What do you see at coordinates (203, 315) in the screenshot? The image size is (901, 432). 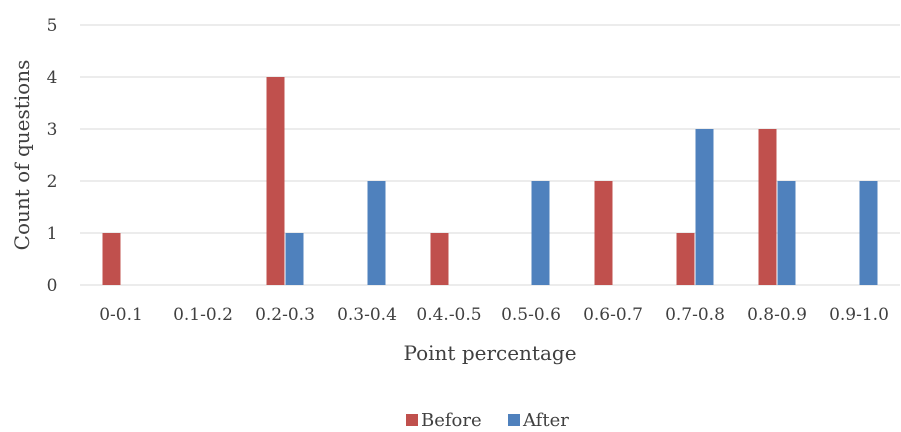 I see `x-tick-label: 0.1-0.2` at bounding box center [203, 315].